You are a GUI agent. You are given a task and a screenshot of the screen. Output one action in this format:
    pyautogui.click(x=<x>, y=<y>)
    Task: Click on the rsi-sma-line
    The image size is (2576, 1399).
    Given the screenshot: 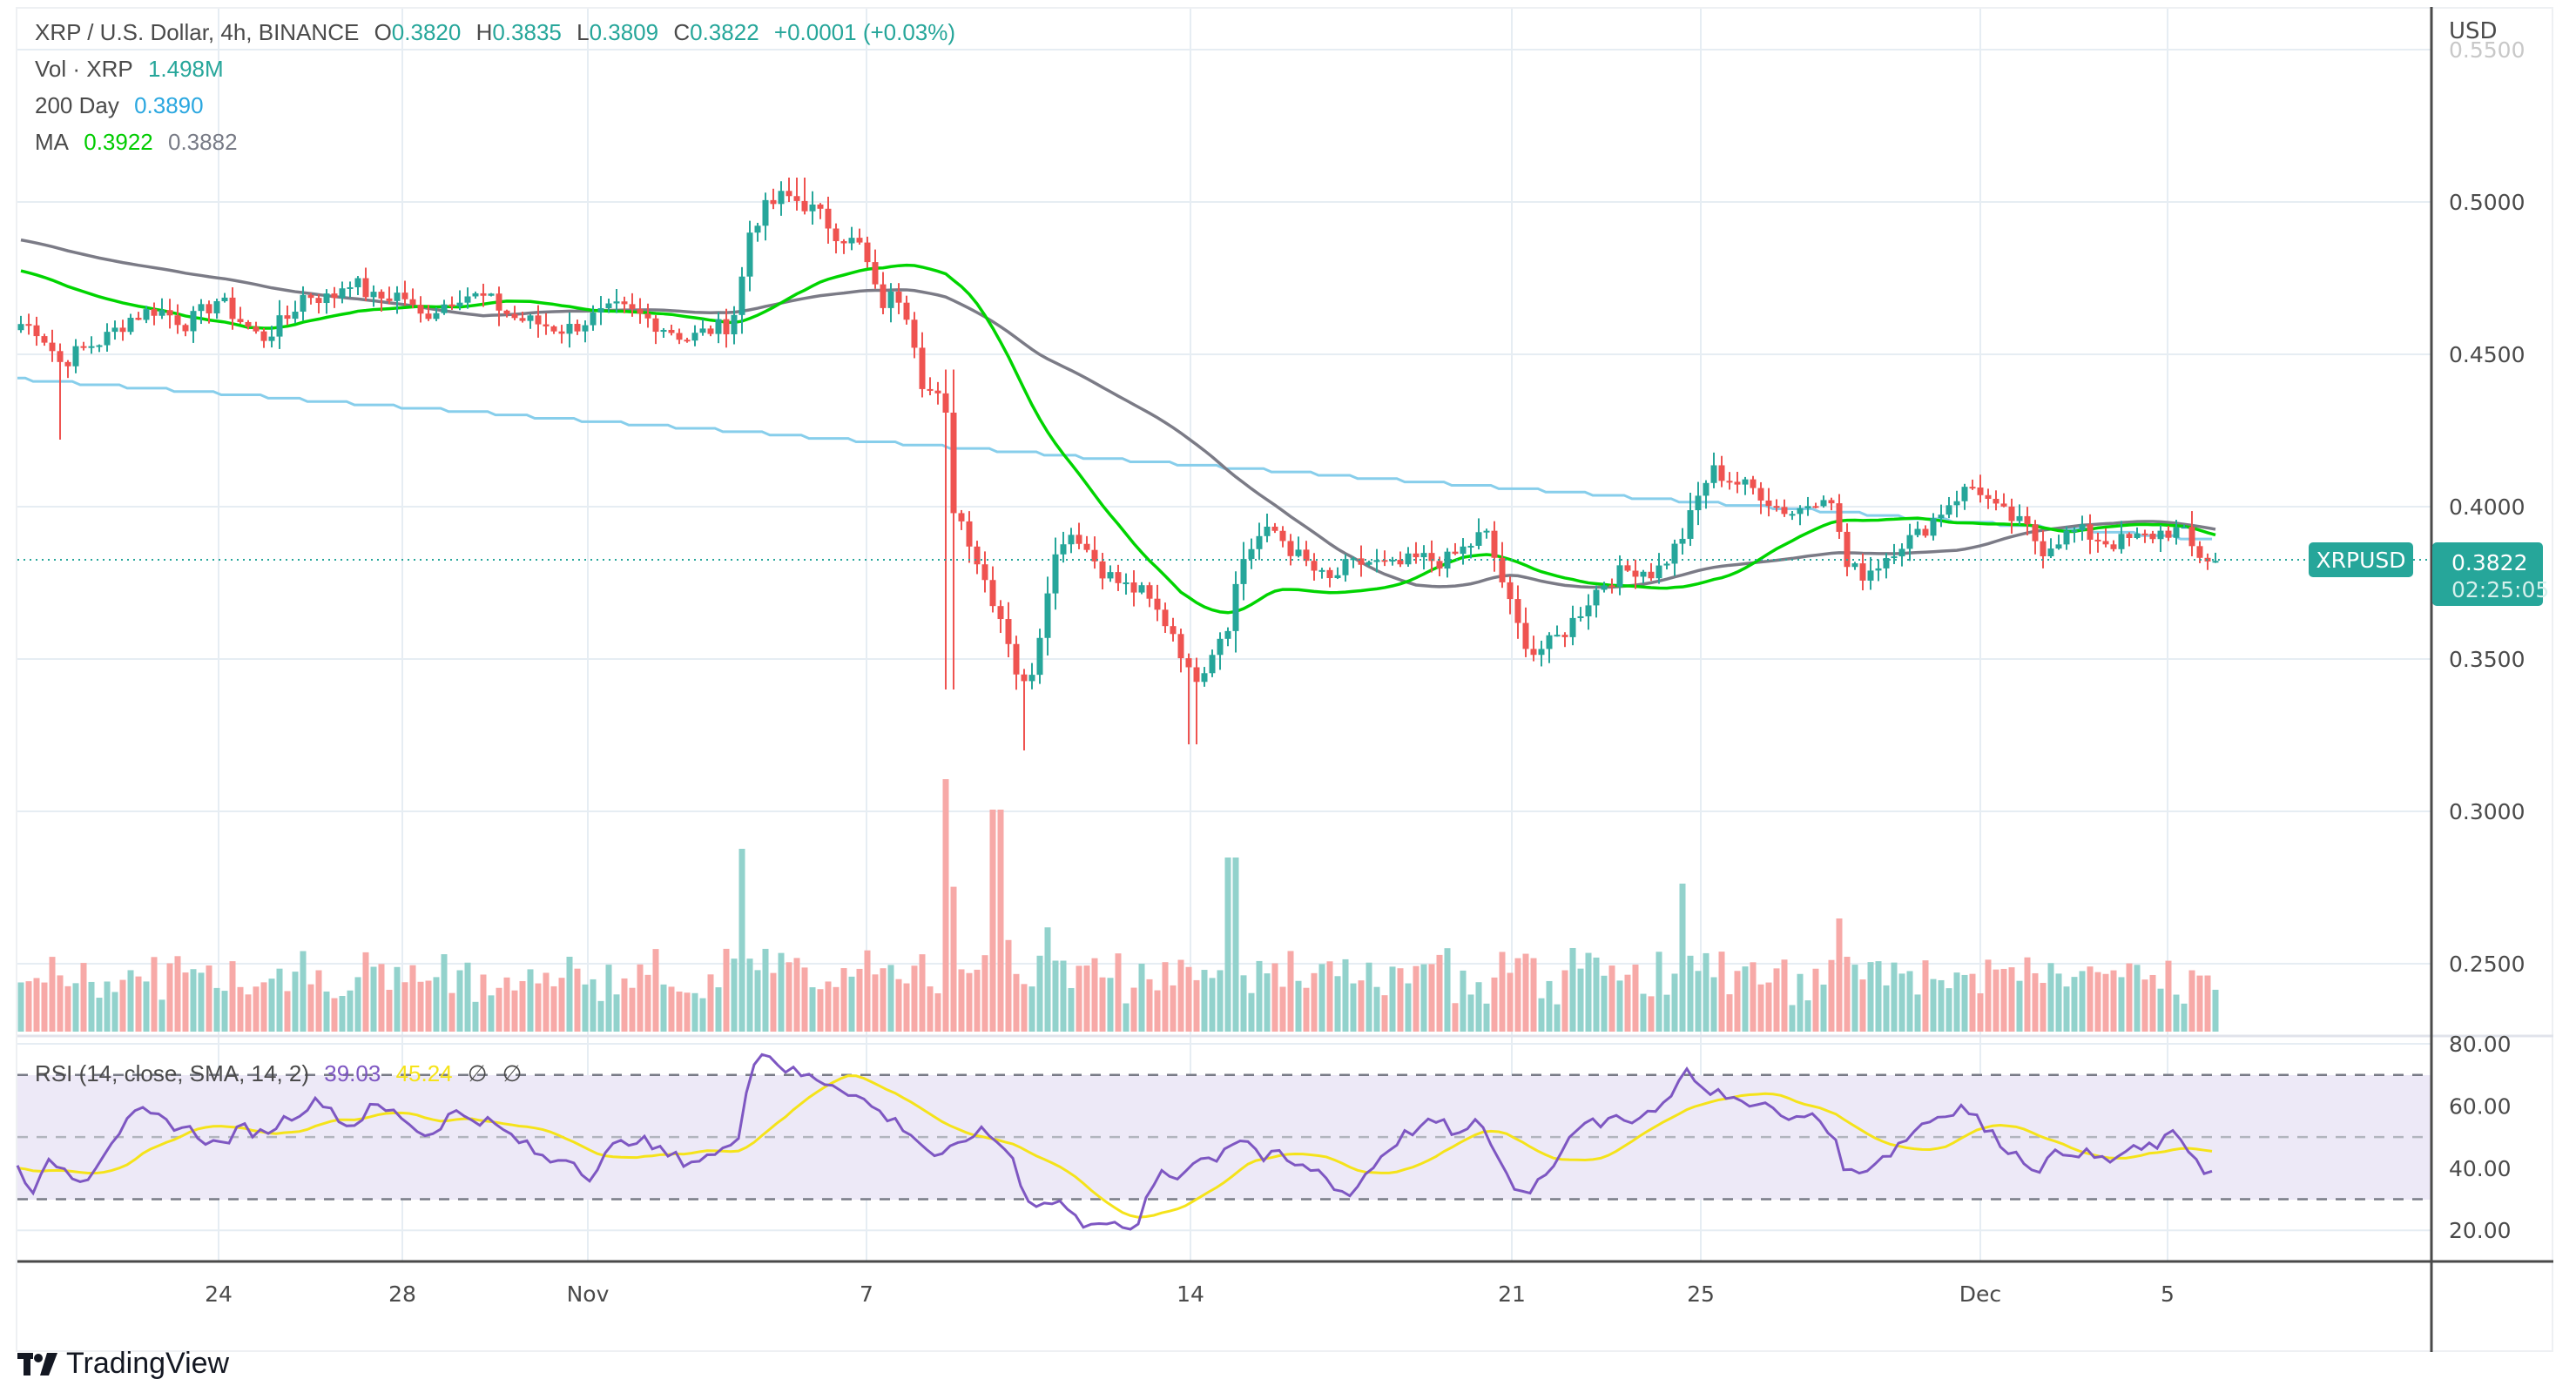 What is the action you would take?
    pyautogui.click(x=1115, y=1146)
    